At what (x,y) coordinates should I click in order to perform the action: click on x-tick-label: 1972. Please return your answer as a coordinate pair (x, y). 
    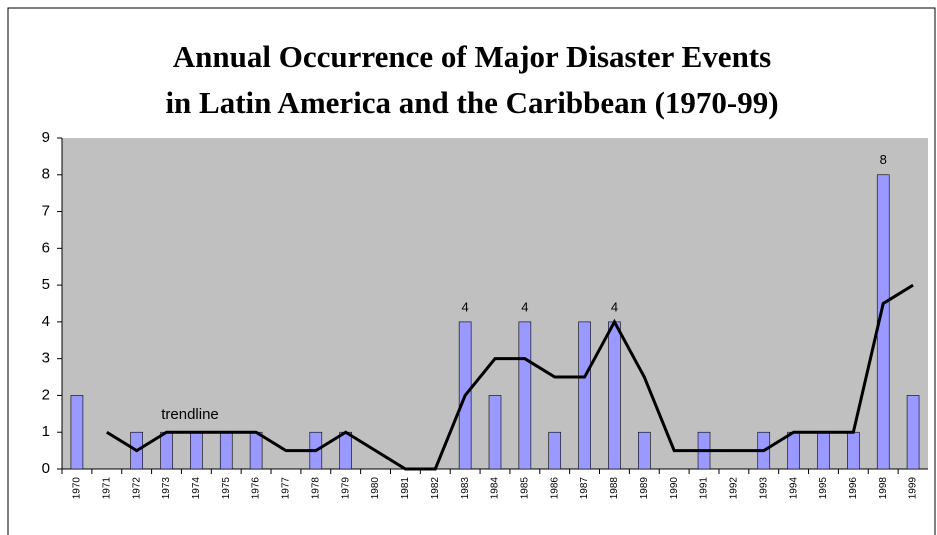
    Looking at the image, I should click on (136, 488).